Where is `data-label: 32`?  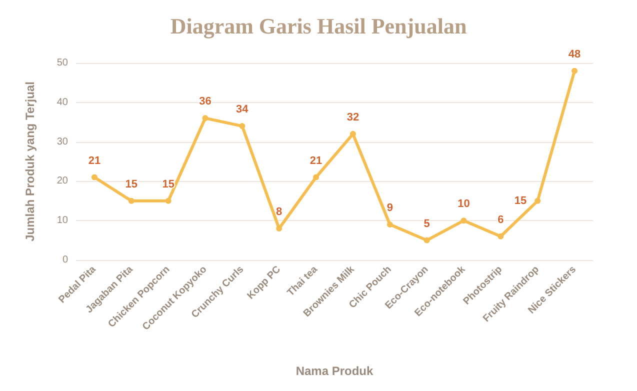
data-label: 32 is located at coordinates (353, 117).